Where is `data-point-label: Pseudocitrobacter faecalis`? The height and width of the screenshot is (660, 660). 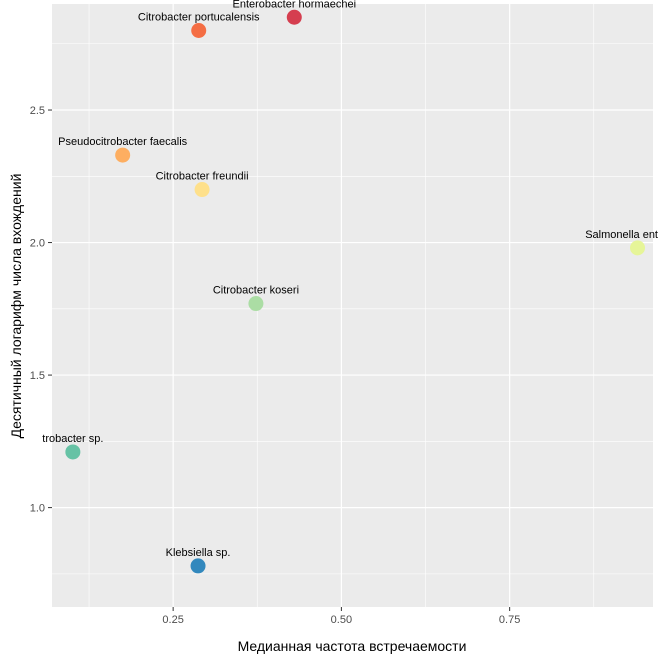
data-point-label: Pseudocitrobacter faecalis is located at coordinates (123, 142).